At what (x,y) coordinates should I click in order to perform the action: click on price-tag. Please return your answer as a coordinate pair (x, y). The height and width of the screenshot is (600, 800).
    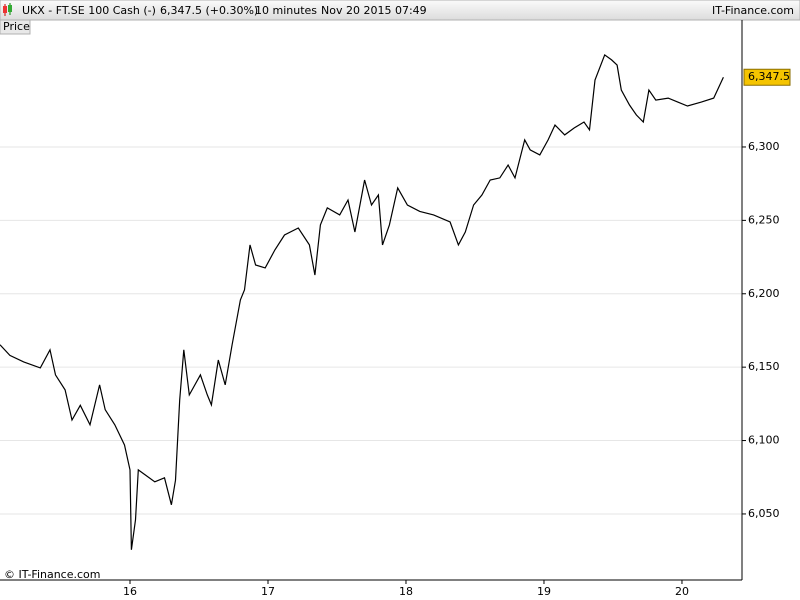
    Looking at the image, I should click on (767, 77).